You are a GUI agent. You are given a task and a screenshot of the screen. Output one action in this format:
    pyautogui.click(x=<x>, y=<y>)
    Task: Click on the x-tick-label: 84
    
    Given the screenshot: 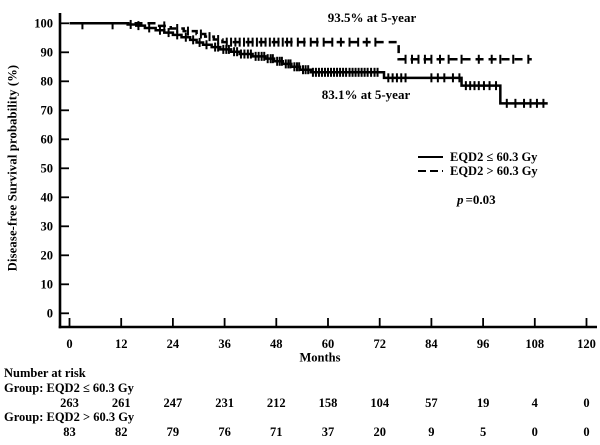 What is the action you would take?
    pyautogui.click(x=431, y=344)
    